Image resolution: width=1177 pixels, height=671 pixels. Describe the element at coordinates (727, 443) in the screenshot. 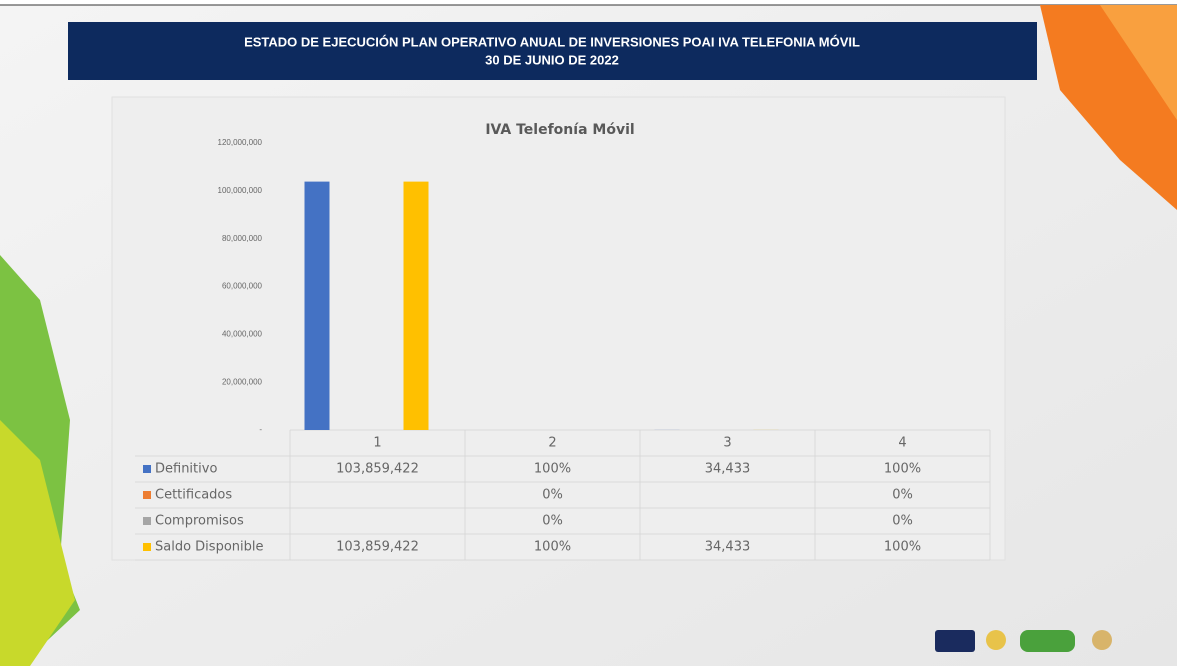

I see `x-tick-label: 3` at that location.